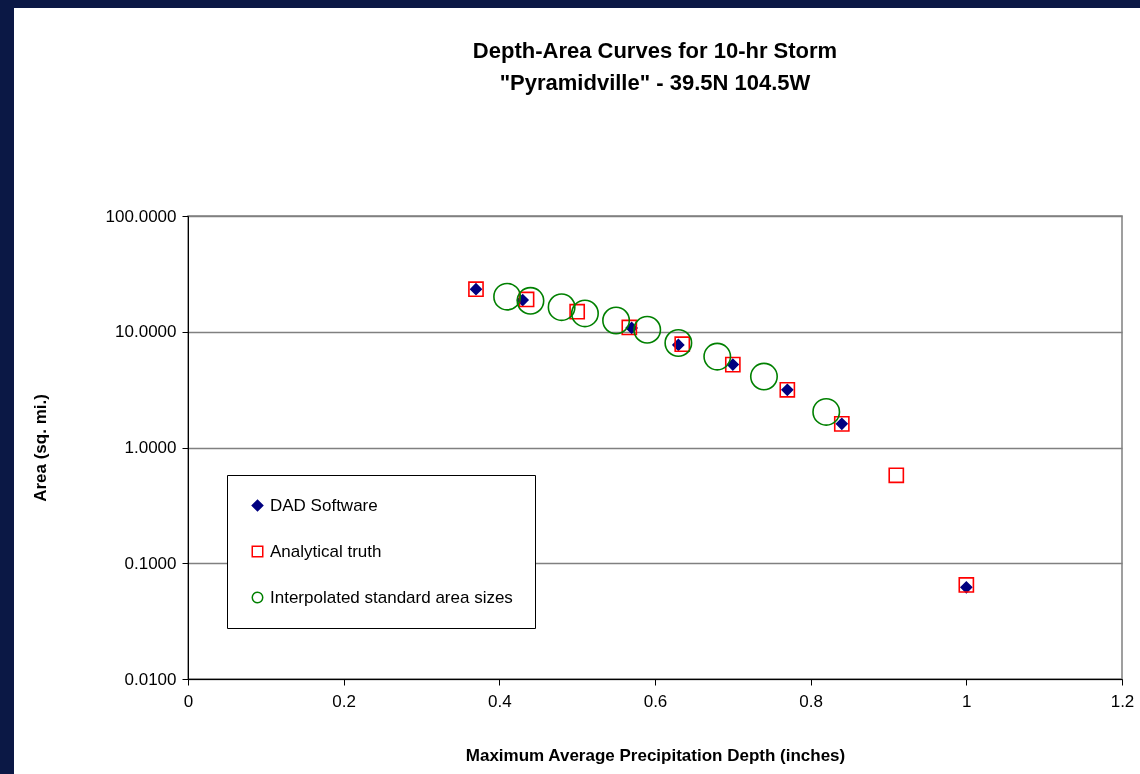  Describe the element at coordinates (655, 50) in the screenshot. I see `text: Depth-Area Curves for 10-hr Storm` at that location.